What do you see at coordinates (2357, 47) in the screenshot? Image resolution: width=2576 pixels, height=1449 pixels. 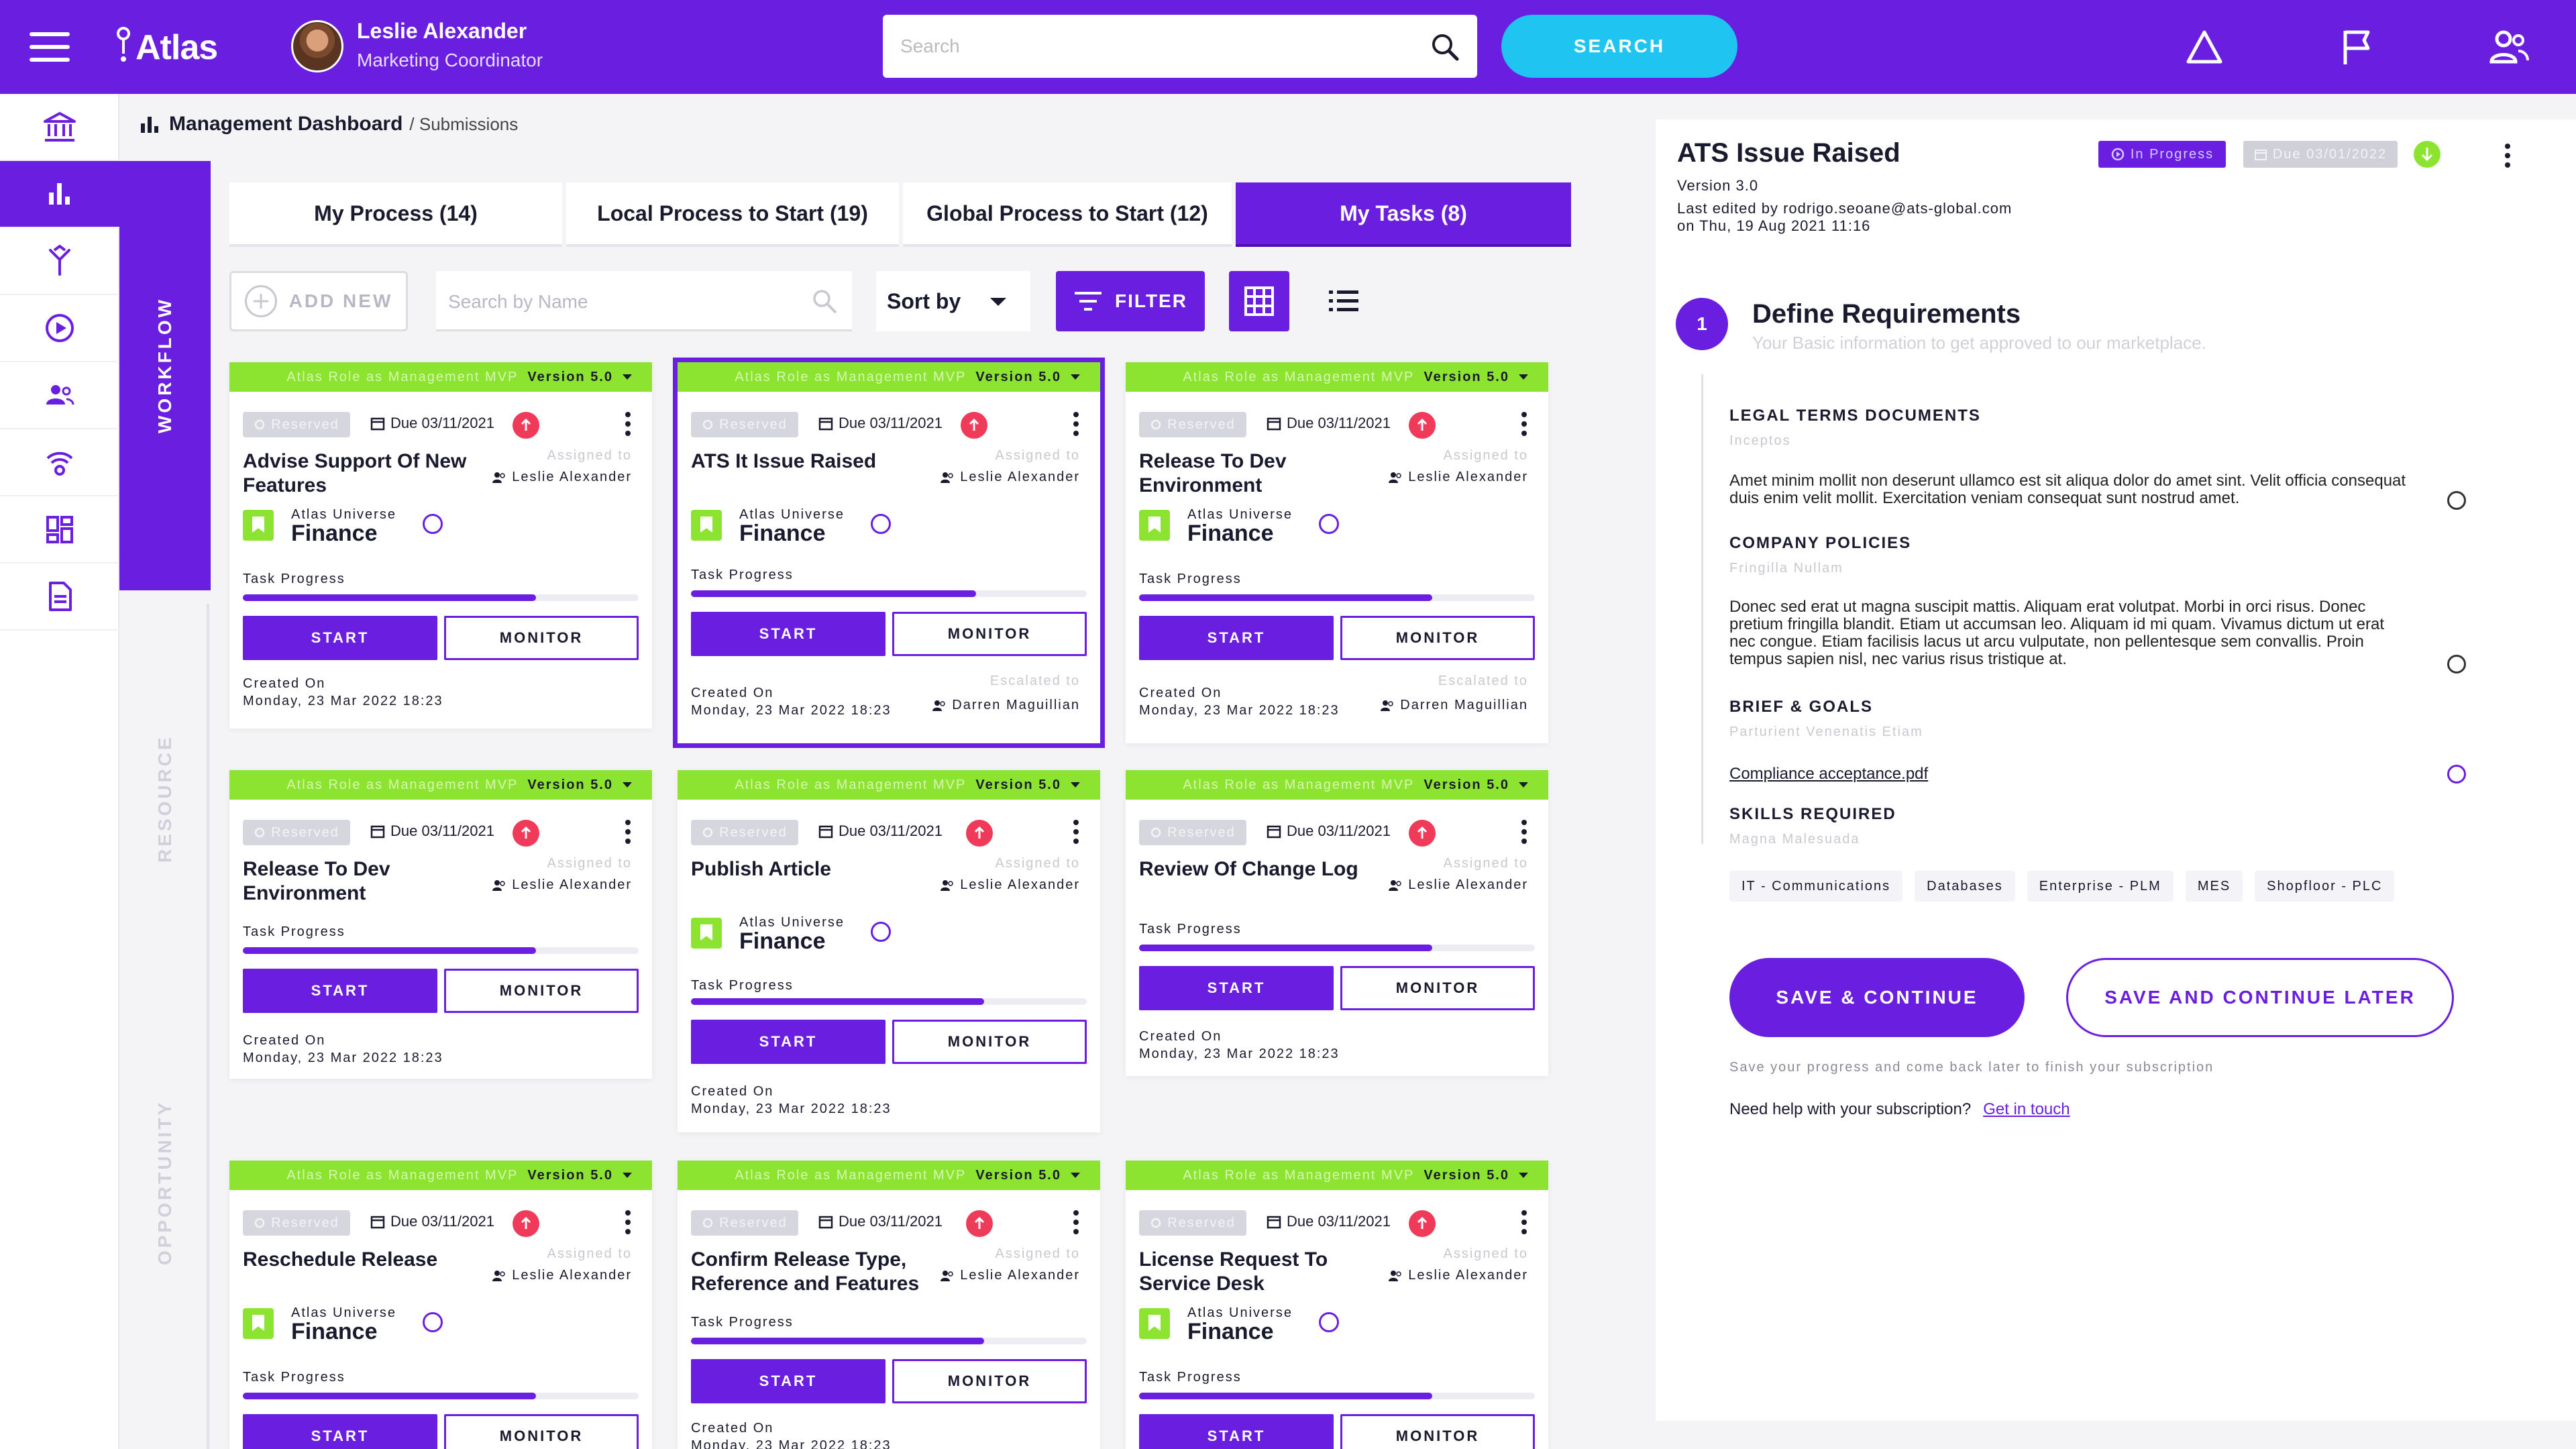 I see `flag-icon` at bounding box center [2357, 47].